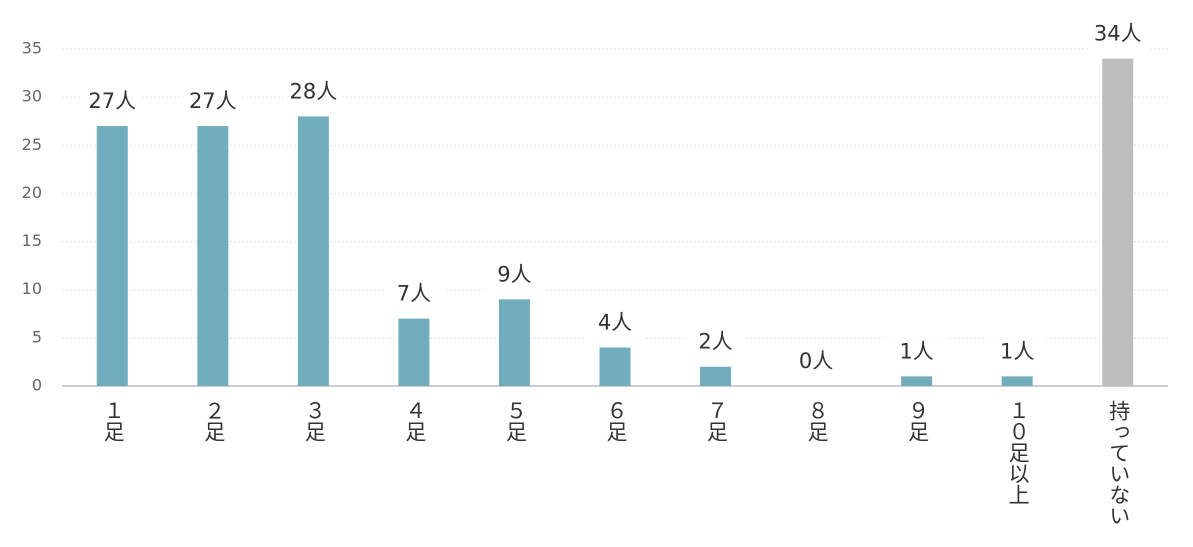  What do you see at coordinates (37, 336) in the screenshot?
I see `y-tick-label: 5` at bounding box center [37, 336].